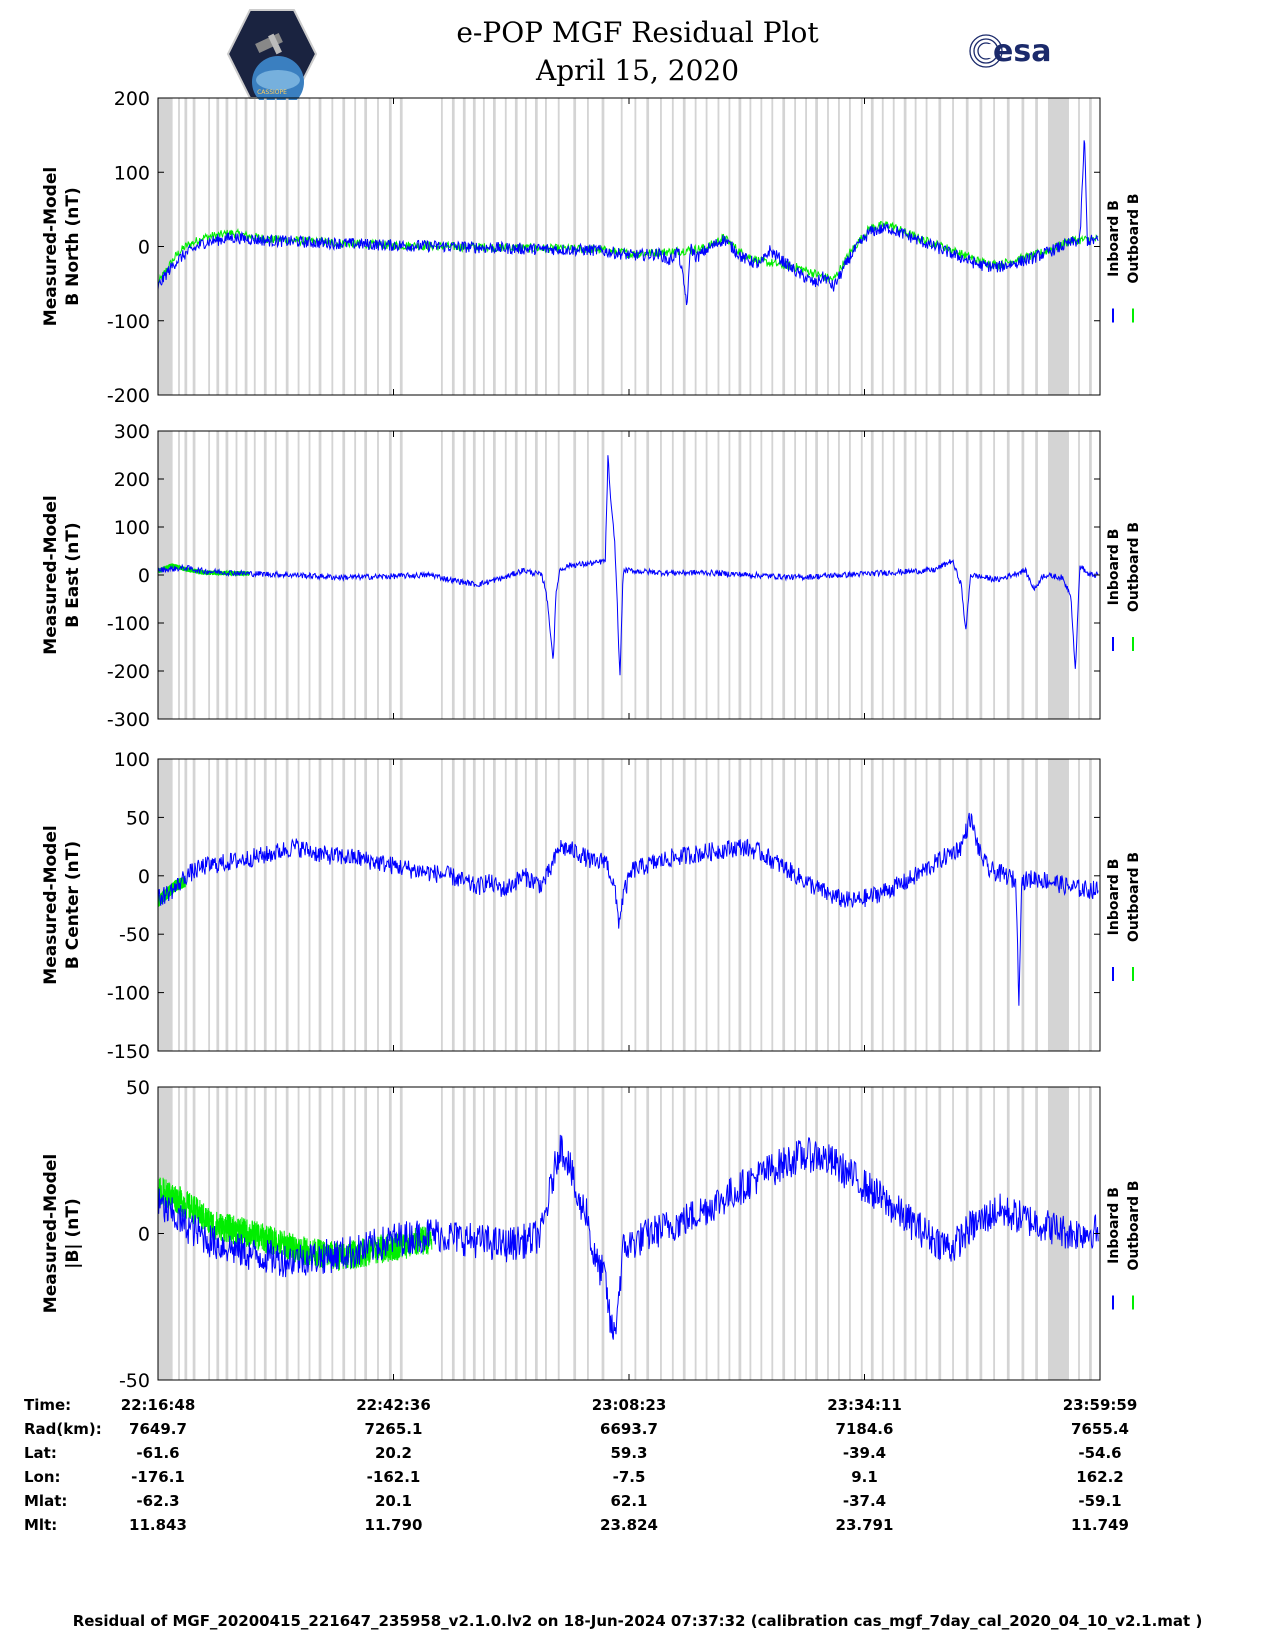 Image resolution: width=1275 pixels, height=1650 pixels. What do you see at coordinates (628, 1501) in the screenshot?
I see `x-info-cell: 62.1` at bounding box center [628, 1501].